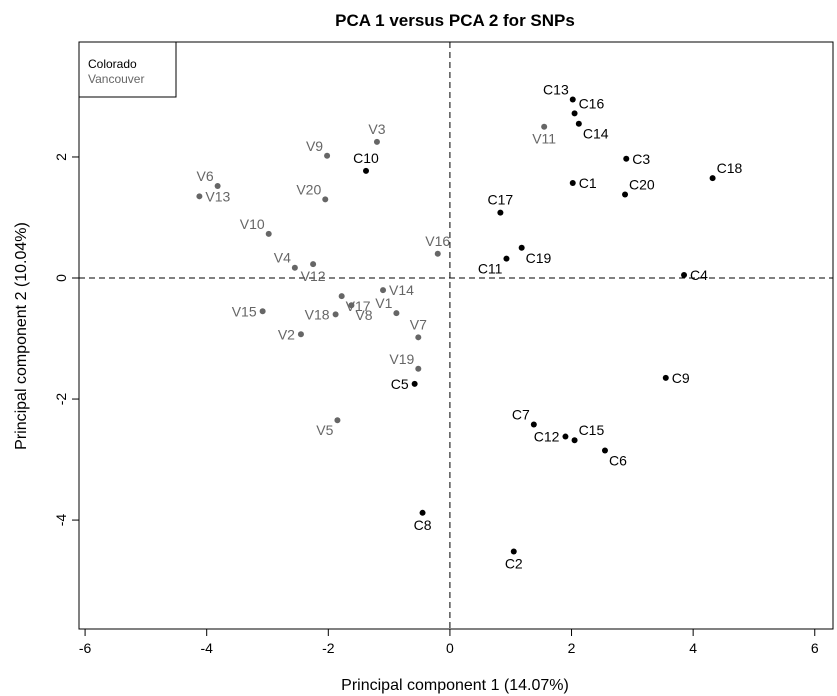 The image size is (837, 696). I want to click on x-tick-label: 2, so click(572, 648).